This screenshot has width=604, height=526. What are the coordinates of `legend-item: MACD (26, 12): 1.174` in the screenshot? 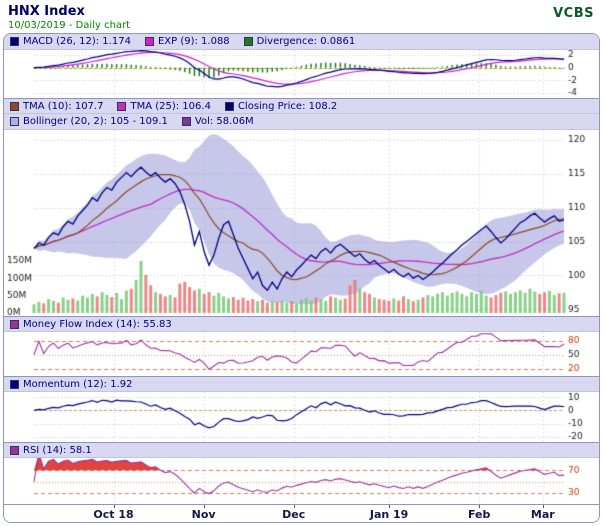 It's located at (70, 41).